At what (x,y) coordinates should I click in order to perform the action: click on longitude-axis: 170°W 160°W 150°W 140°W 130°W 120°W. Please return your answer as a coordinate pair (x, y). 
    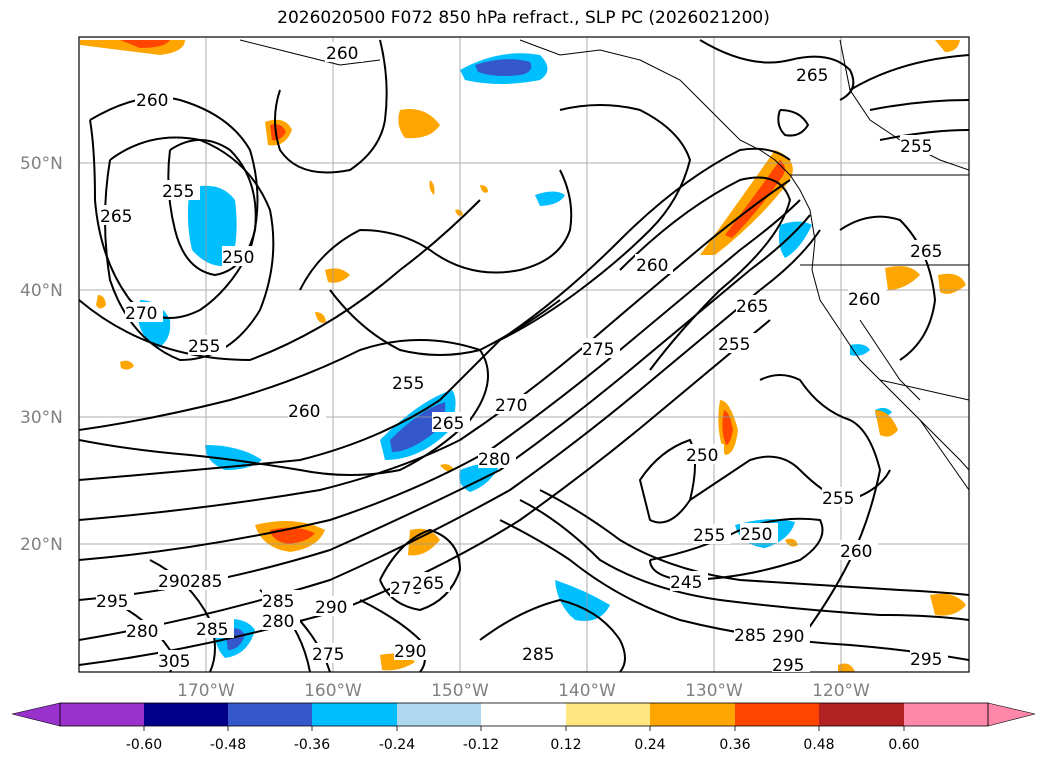
    Looking at the image, I should click on (523, 691).